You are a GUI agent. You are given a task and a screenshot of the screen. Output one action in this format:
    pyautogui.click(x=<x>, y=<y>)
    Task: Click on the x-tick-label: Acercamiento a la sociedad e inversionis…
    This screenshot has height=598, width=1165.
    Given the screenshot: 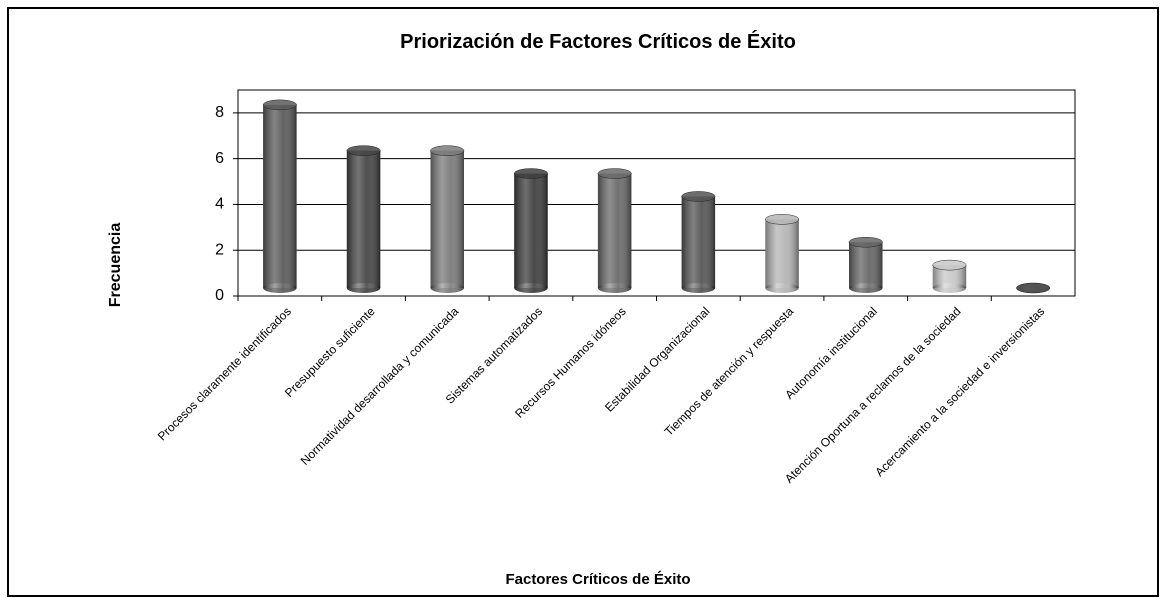 What is the action you would take?
    pyautogui.click(x=959, y=391)
    